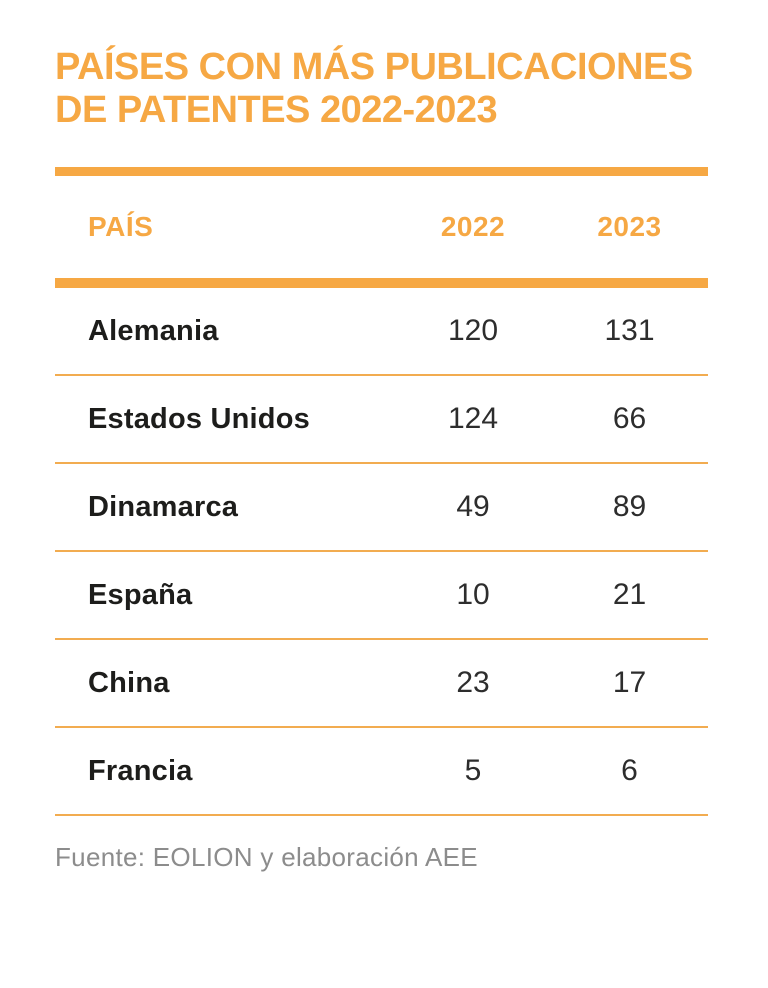 This screenshot has width=768, height=988. Describe the element at coordinates (163, 506) in the screenshot. I see `country-cell: Dinamarca` at that location.